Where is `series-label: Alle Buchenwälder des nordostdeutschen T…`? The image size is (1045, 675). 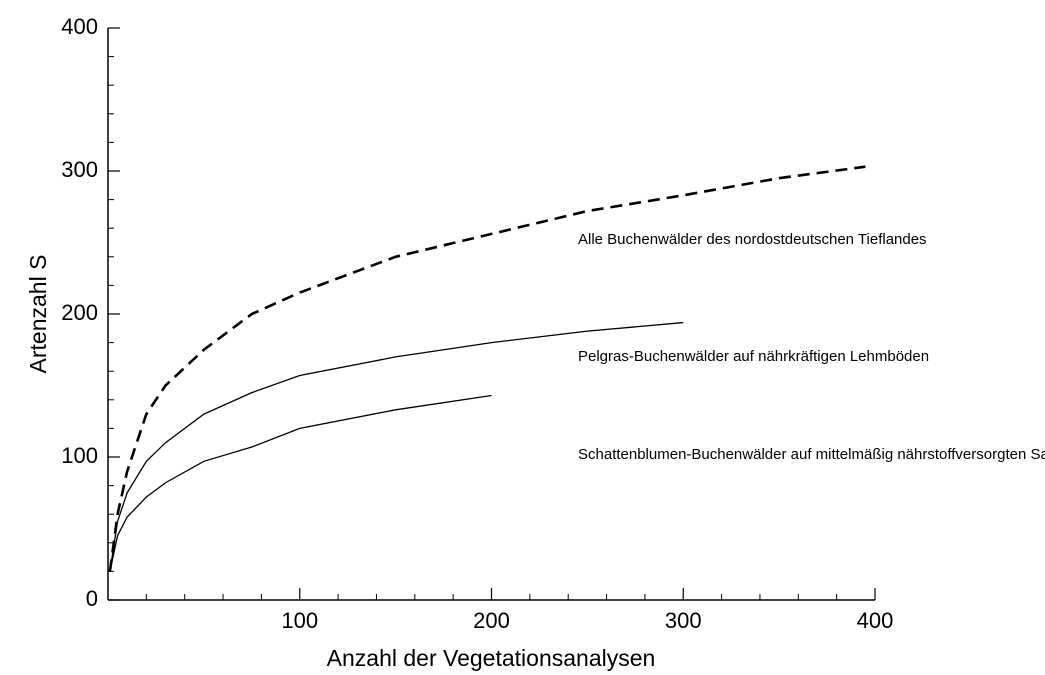 series-label: Alle Buchenwälder des nordostdeutschen T… is located at coordinates (752, 239).